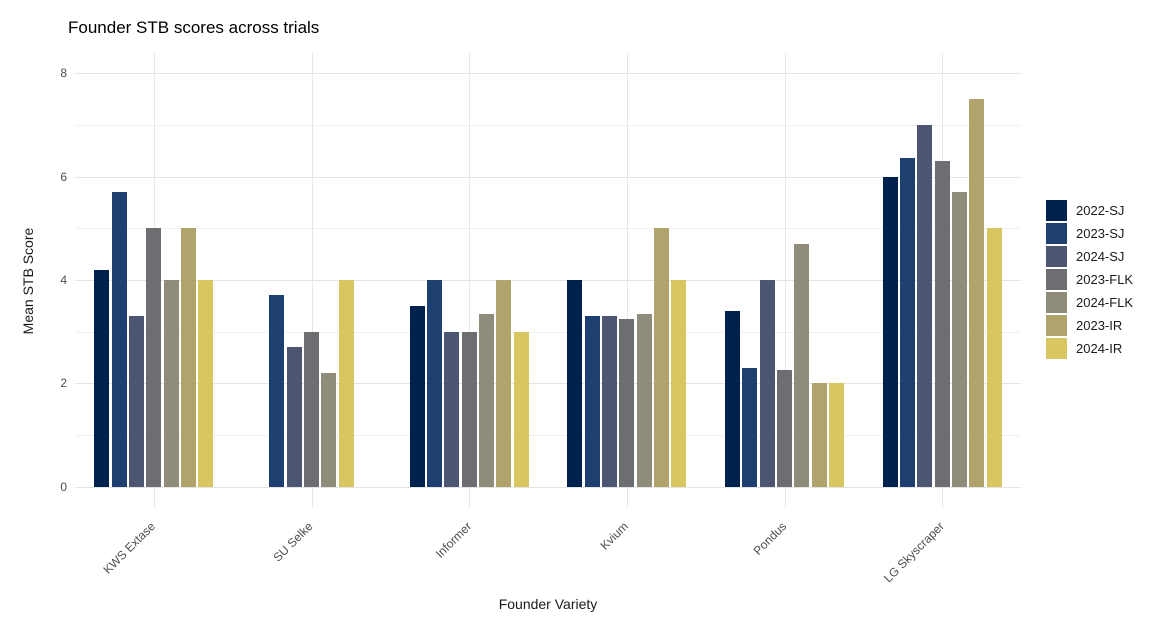 This screenshot has width=1174, height=640. What do you see at coordinates (548, 435) in the screenshot?
I see `gridline-minor-y1` at bounding box center [548, 435].